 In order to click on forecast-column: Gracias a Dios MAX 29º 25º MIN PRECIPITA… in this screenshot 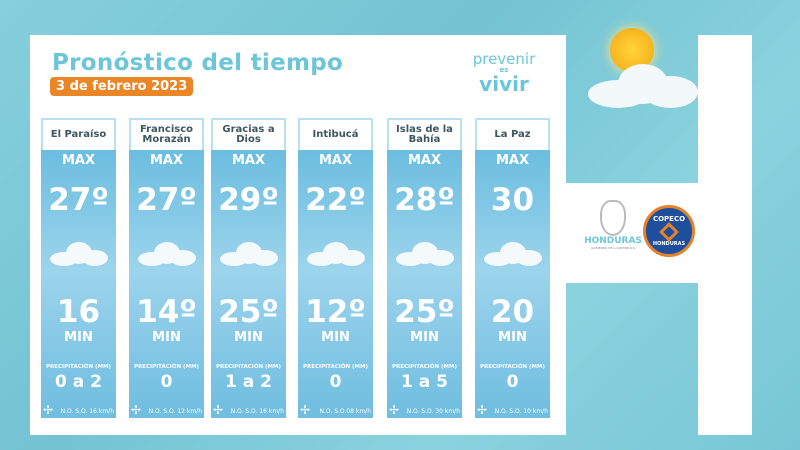, I will do `click(248, 268)`.